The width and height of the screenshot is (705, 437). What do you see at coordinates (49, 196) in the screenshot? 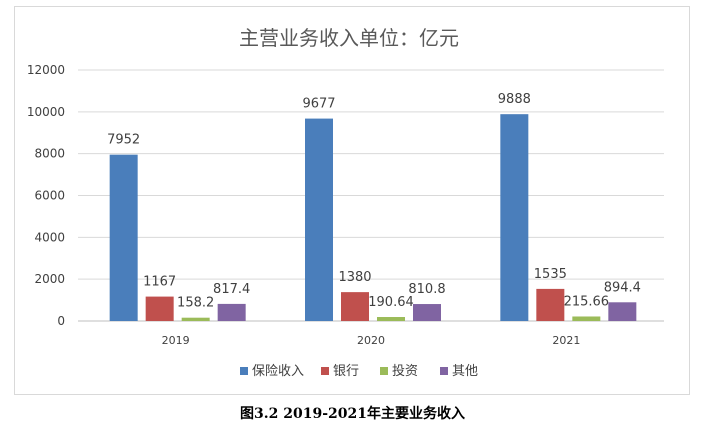
I see `y-tick-label: 6000` at bounding box center [49, 196].